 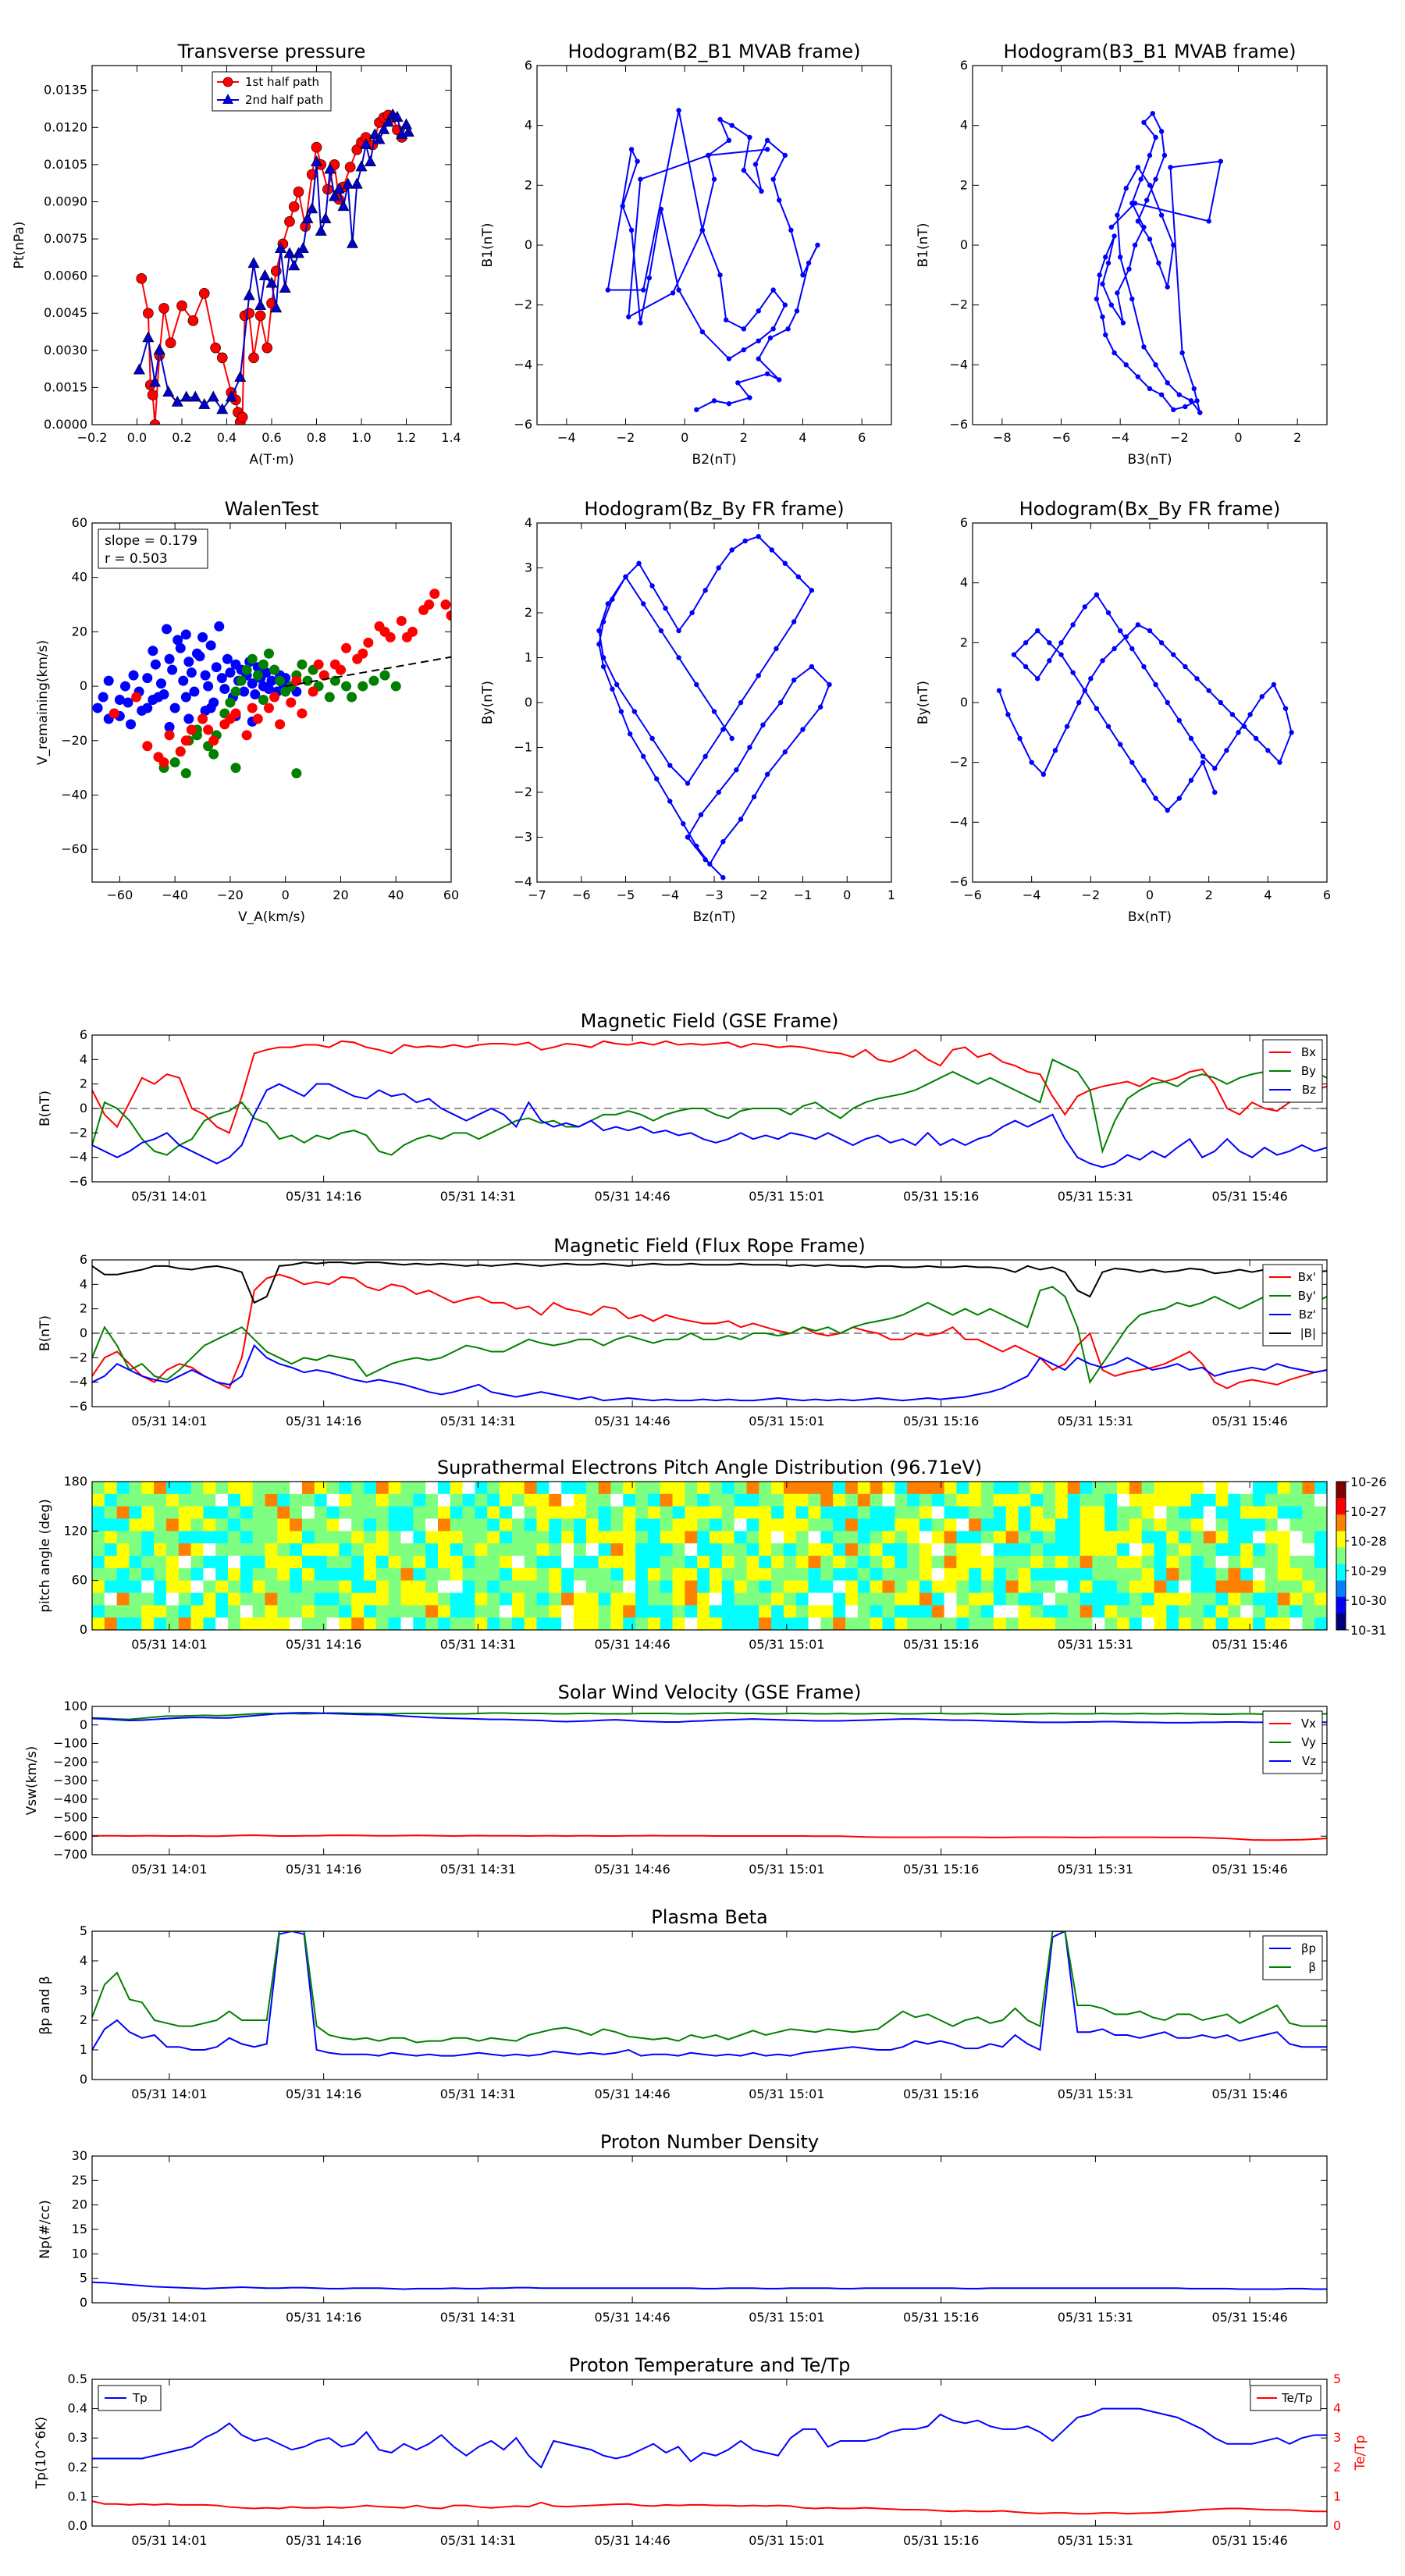 I want to click on mag_fr-xtick-label: 05/31 14:01, so click(x=169, y=1421).